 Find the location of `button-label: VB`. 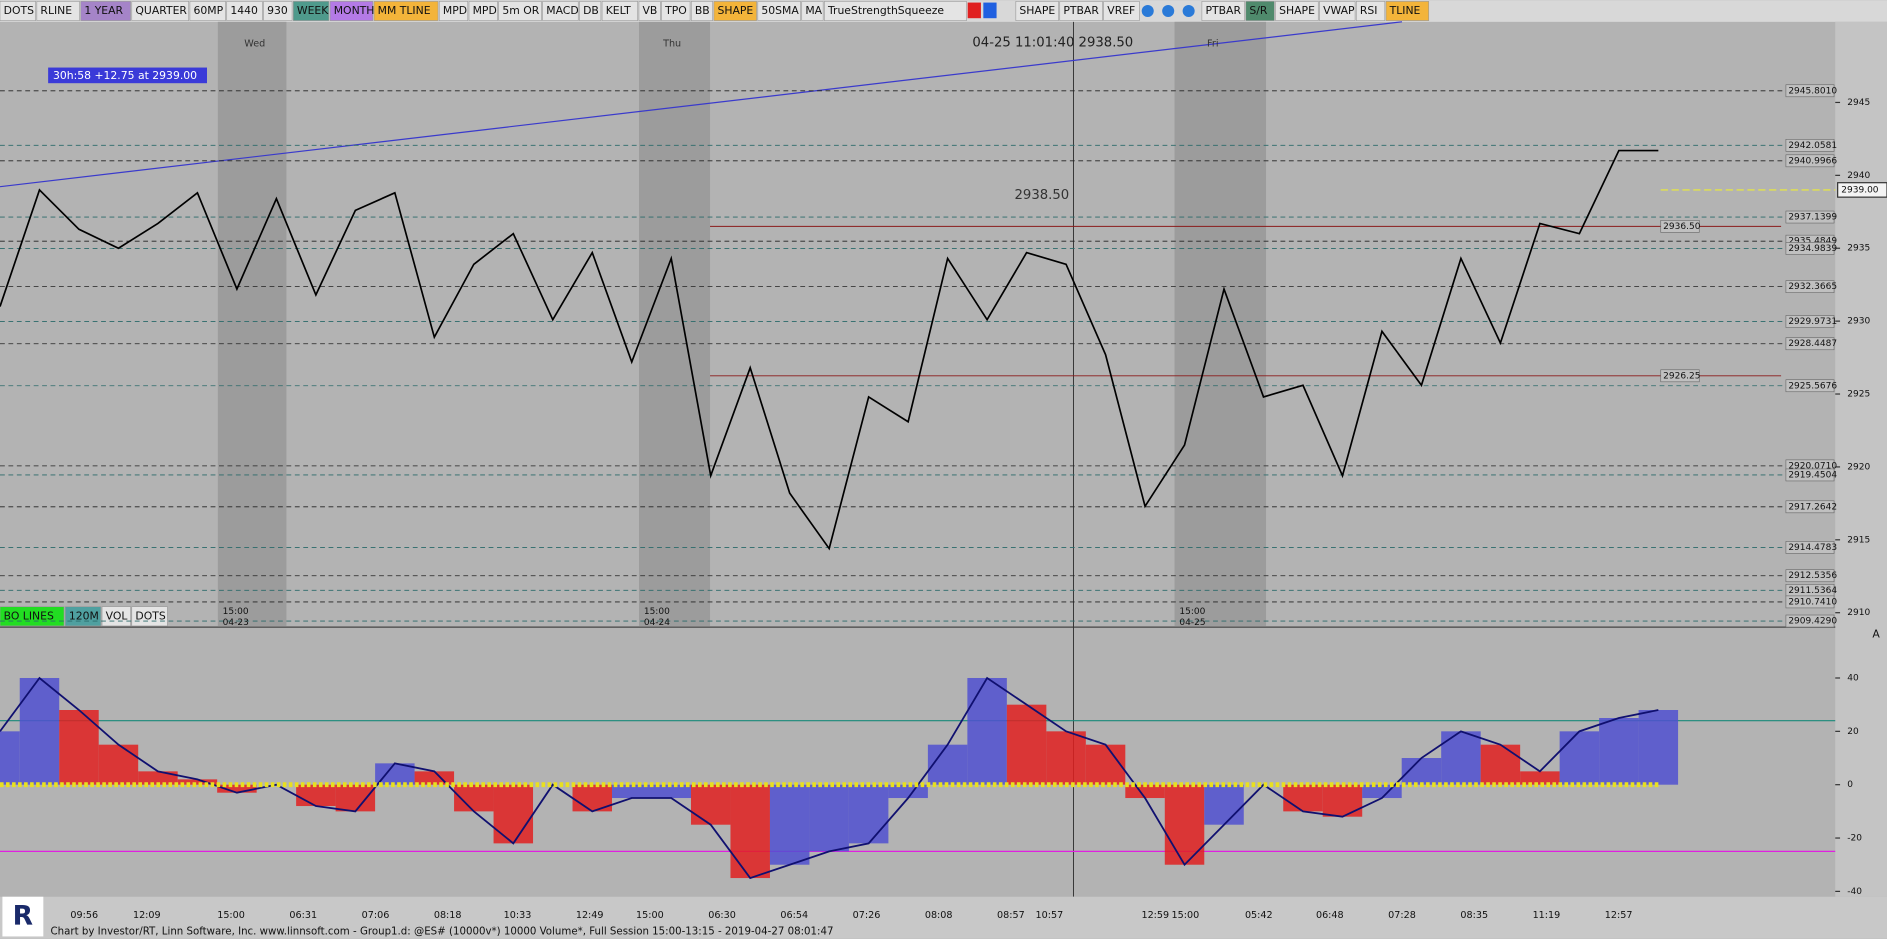

button-label: VB is located at coordinates (650, 10).